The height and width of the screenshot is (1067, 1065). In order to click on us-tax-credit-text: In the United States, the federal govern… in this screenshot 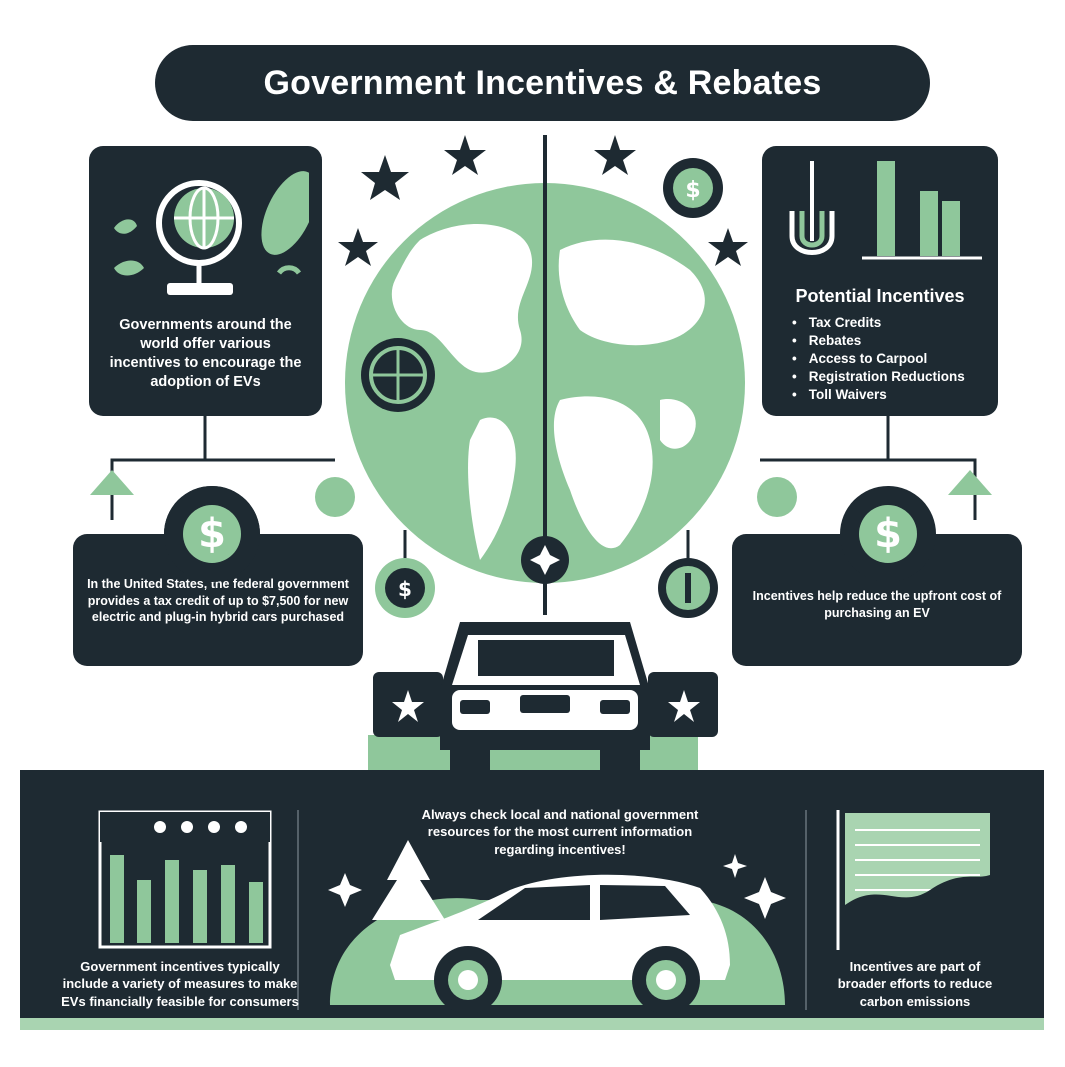, I will do `click(218, 600)`.